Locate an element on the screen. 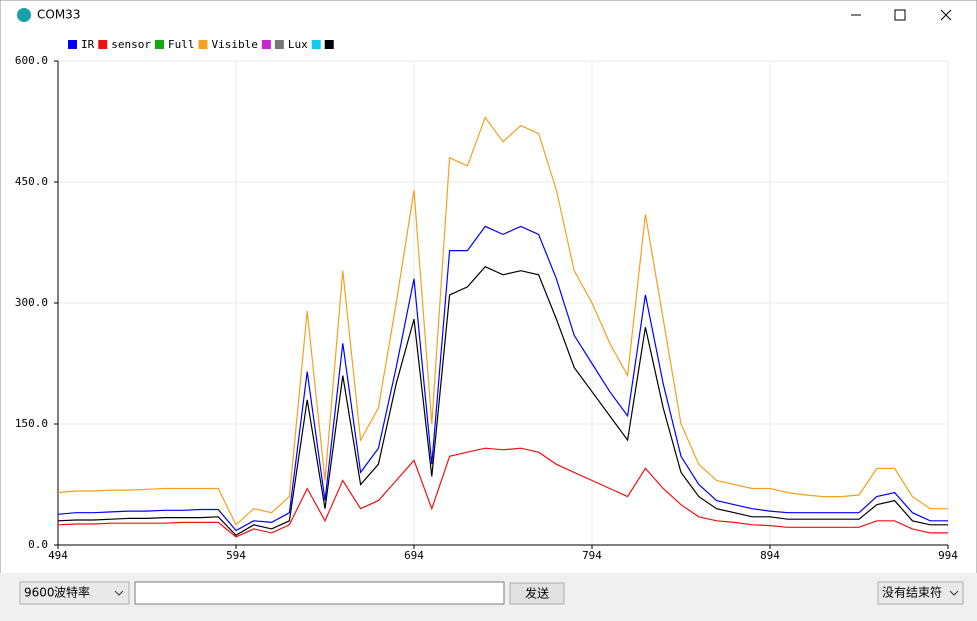  line-ending-select is located at coordinates (920, 593).